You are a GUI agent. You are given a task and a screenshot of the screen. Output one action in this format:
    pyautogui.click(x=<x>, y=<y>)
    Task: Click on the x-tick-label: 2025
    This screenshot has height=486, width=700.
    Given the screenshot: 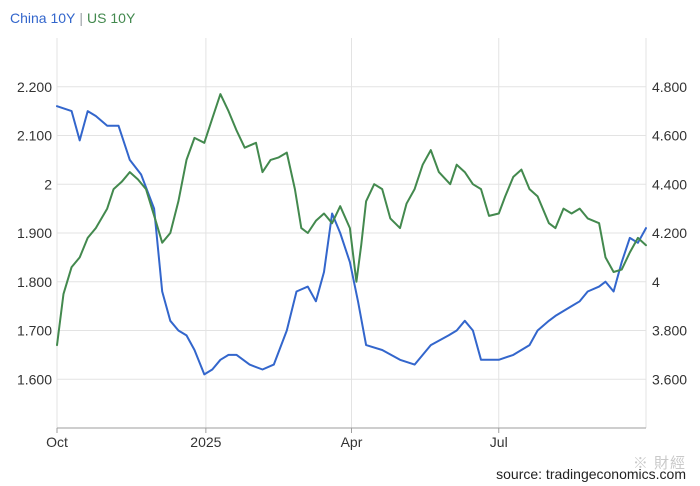 What is the action you would take?
    pyautogui.click(x=205, y=442)
    